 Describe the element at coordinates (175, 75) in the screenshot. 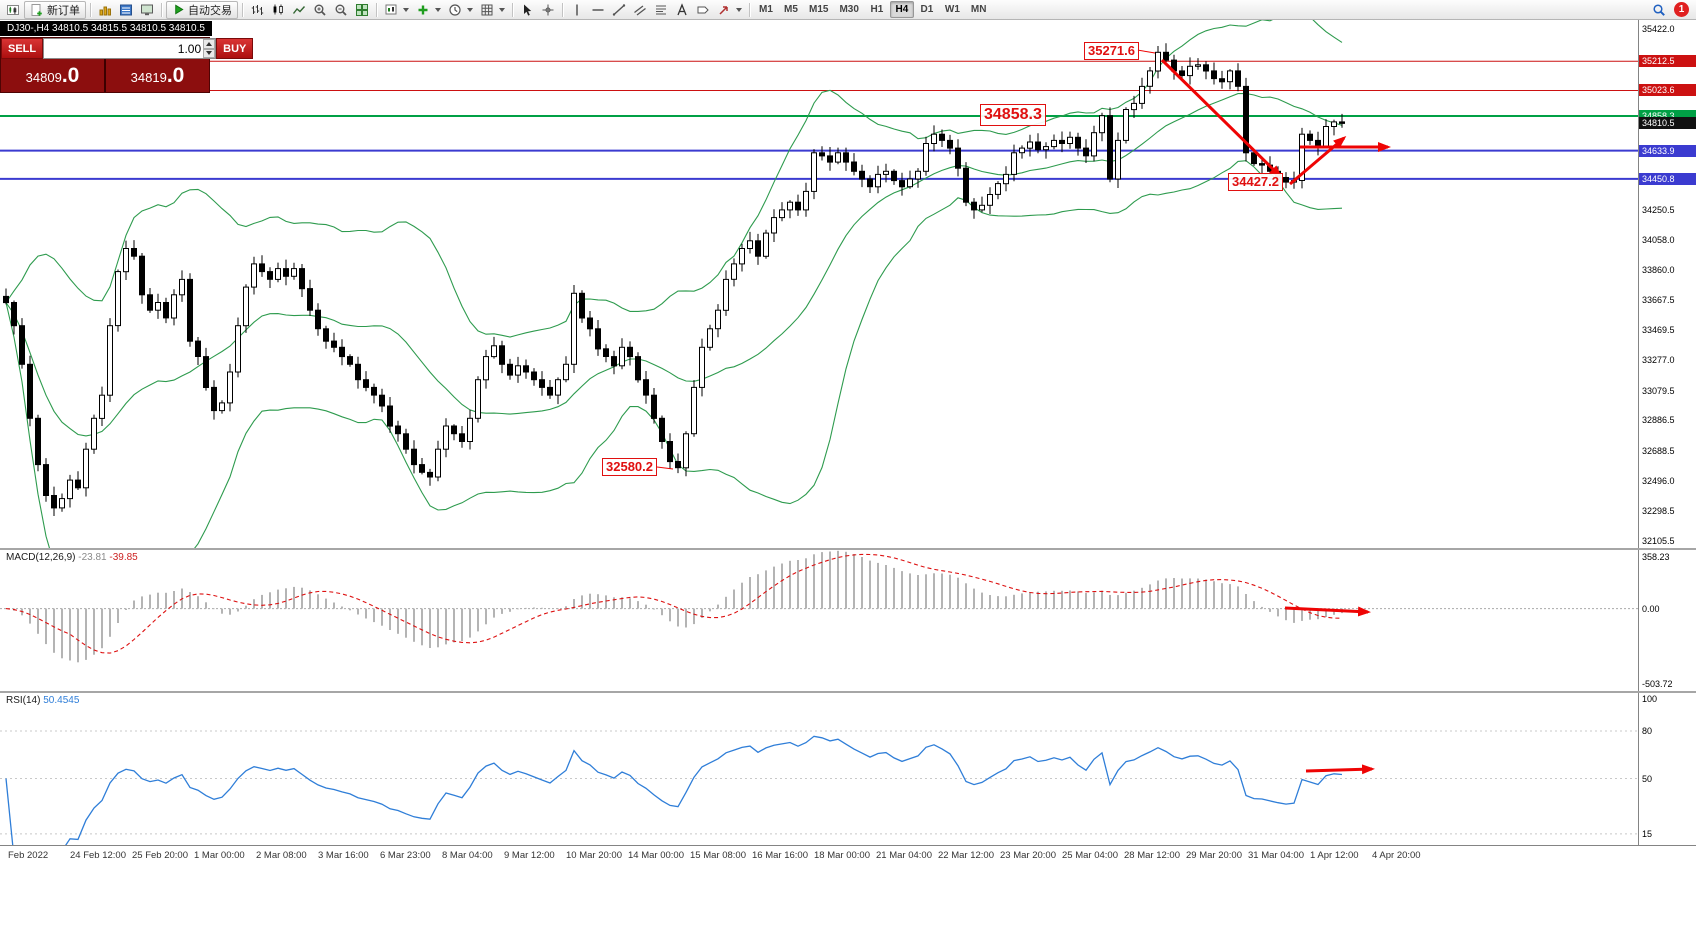

I see `buy-price-big: .0` at that location.